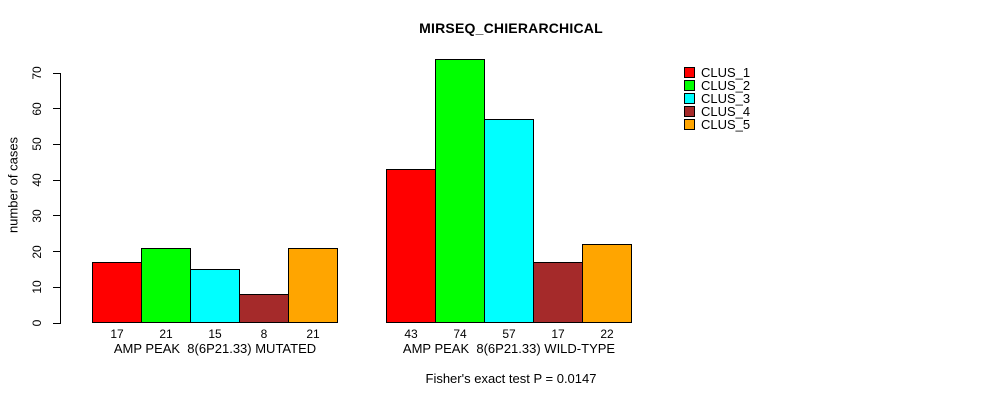  I want to click on bar-value-label: 15, so click(215, 334).